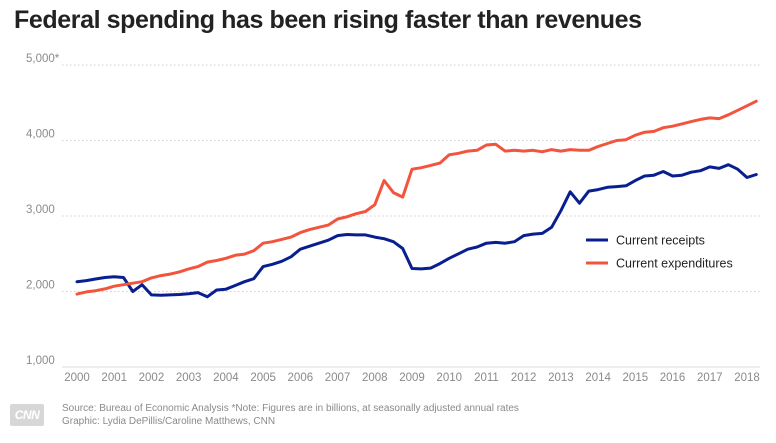 The image size is (776, 443). I want to click on y-tick-label: 4,000, so click(40, 135).